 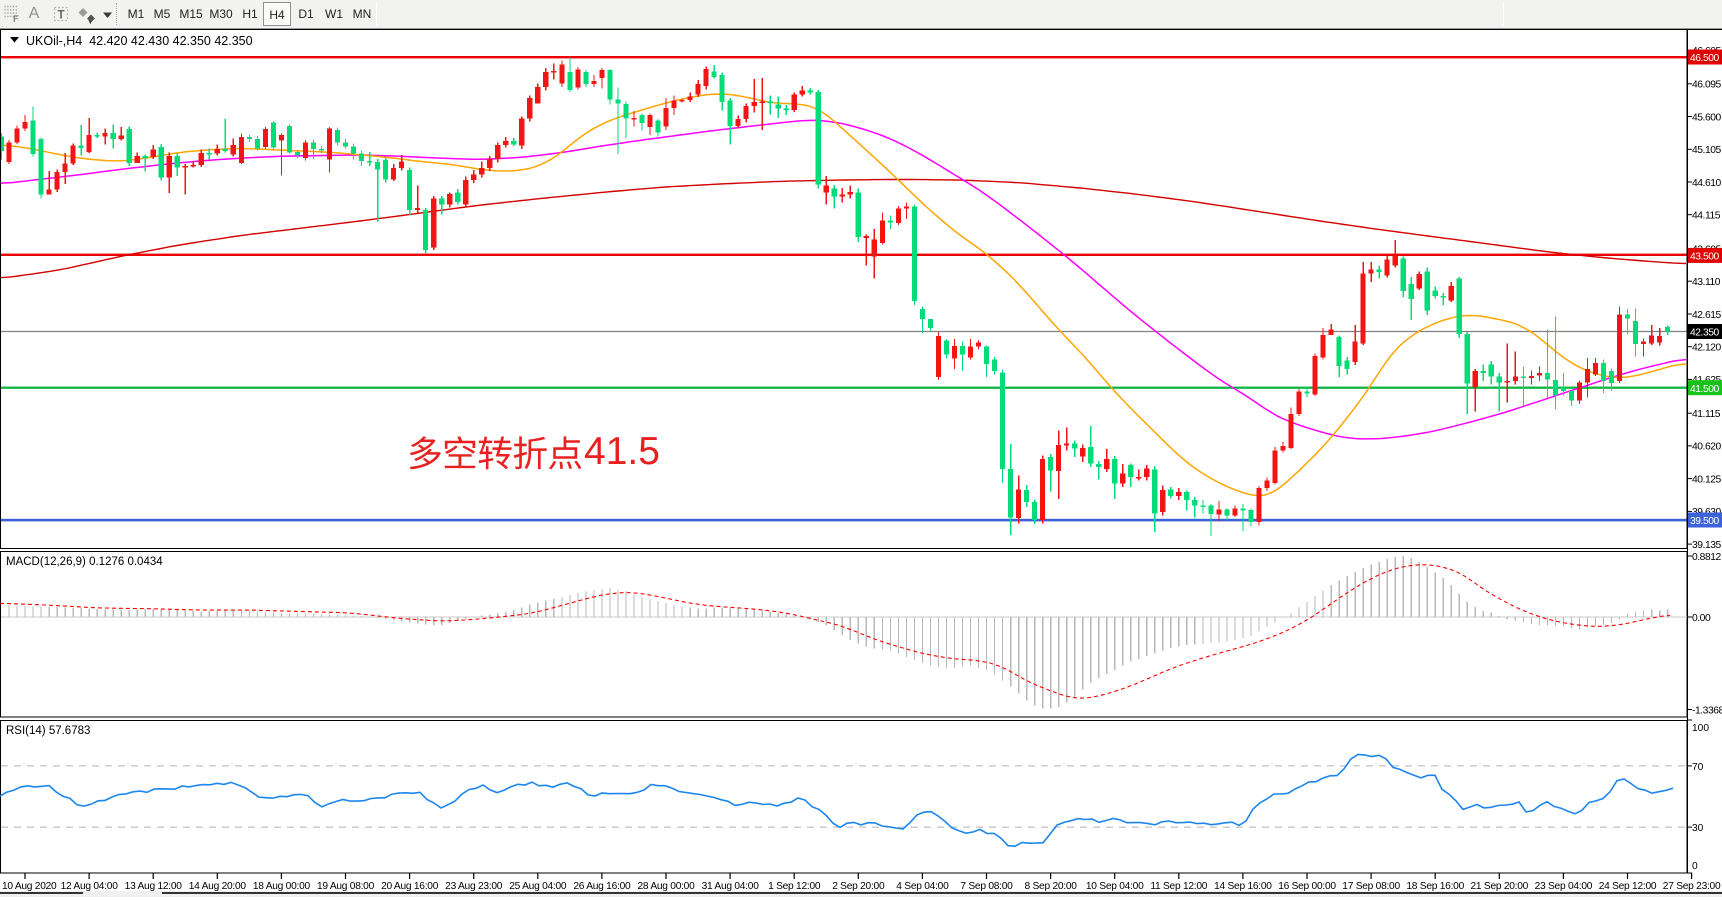 I want to click on svg-text: 42.120, so click(x=1707, y=348).